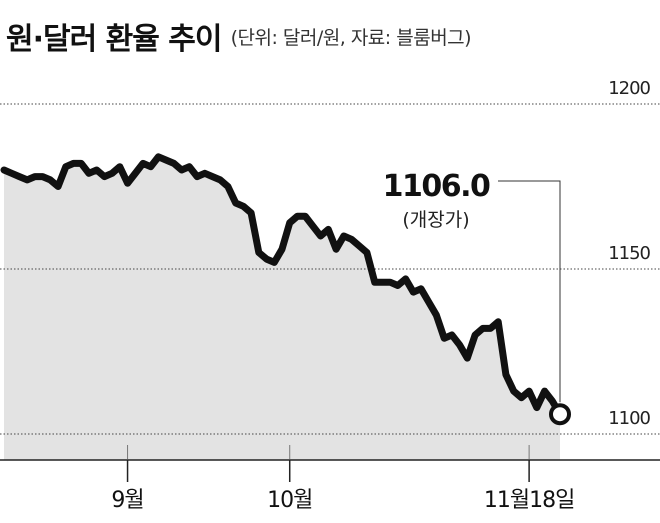 Image resolution: width=660 pixels, height=523 pixels. What do you see at coordinates (529, 291) in the screenshot?
I see `annotation-leader` at bounding box center [529, 291].